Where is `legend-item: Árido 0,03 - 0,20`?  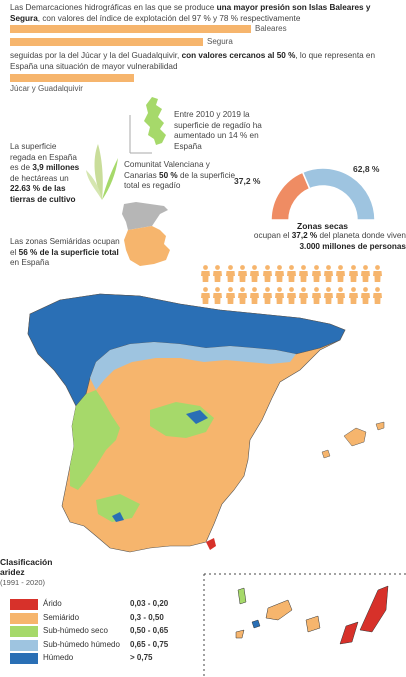
legend-item: Árido 0,03 - 0,20 is located at coordinates (92, 604).